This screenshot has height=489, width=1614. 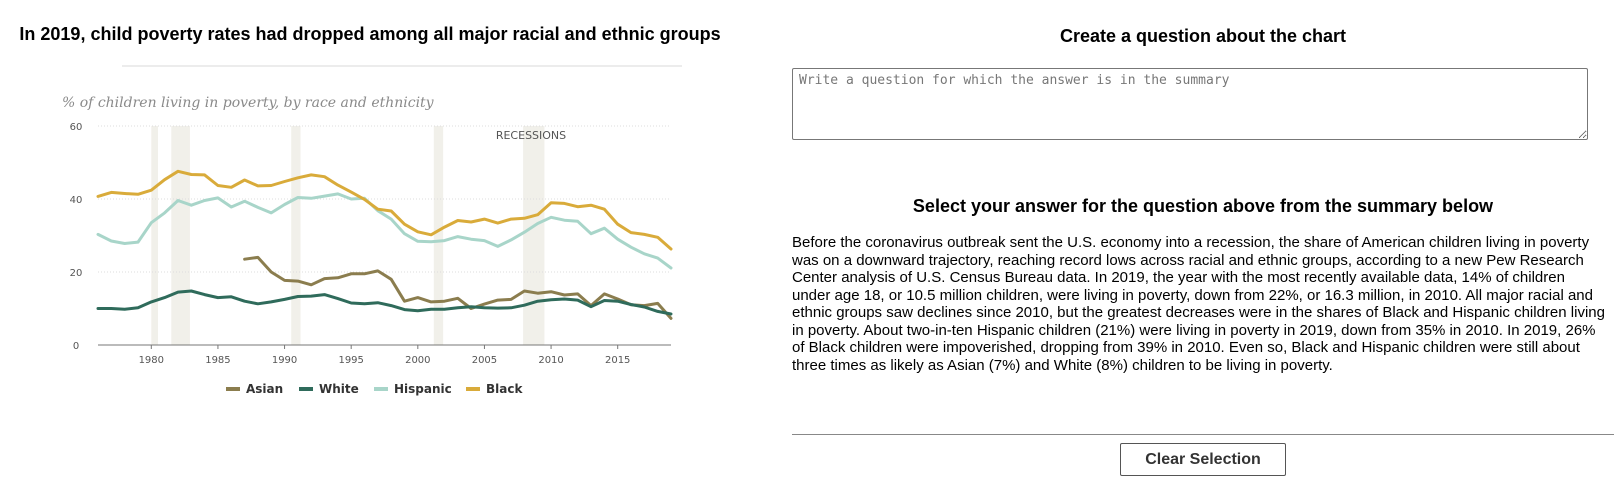 I want to click on y-tick-label: 40, so click(x=76, y=200).